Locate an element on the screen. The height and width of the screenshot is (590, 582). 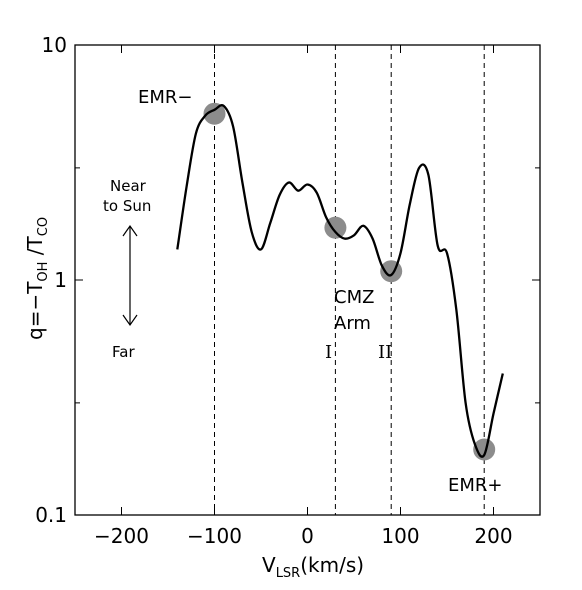
y-tick-label: 10 is located at coordinates (54, 45).